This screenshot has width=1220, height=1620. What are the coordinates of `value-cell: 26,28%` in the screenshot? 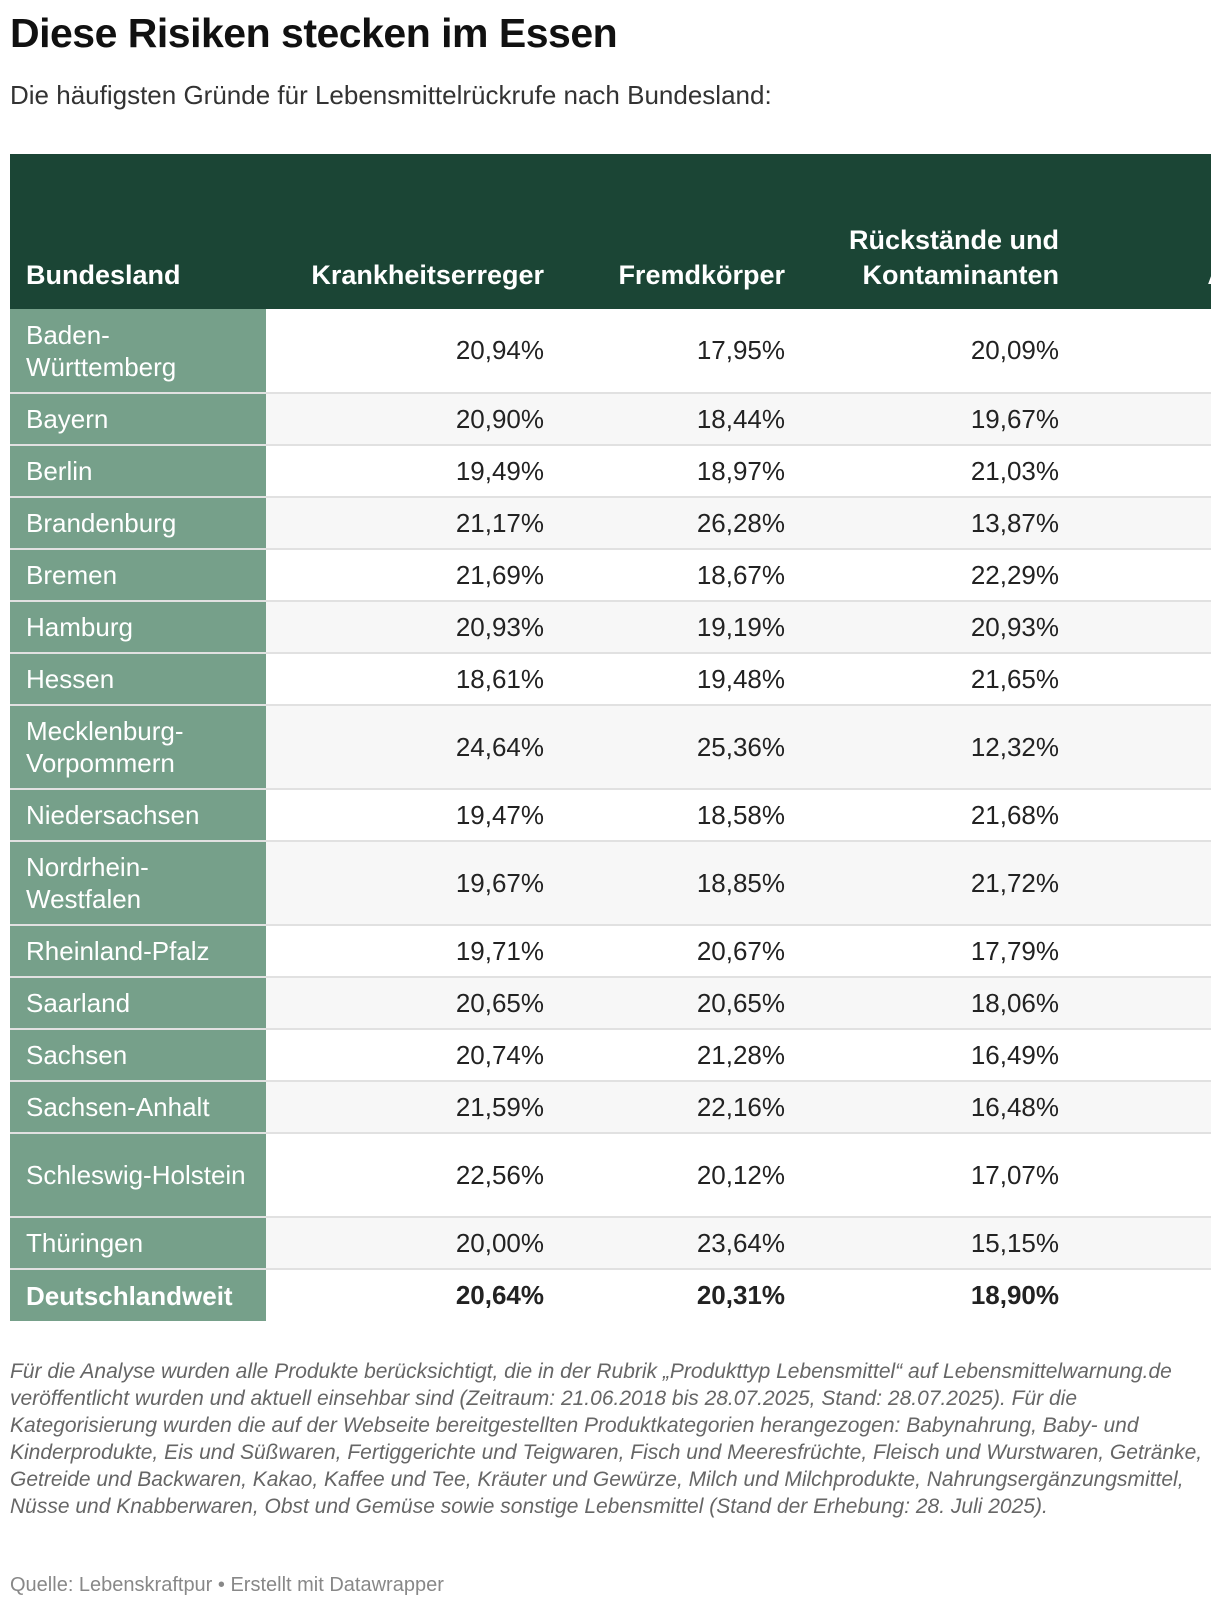 It's located at (680, 523).